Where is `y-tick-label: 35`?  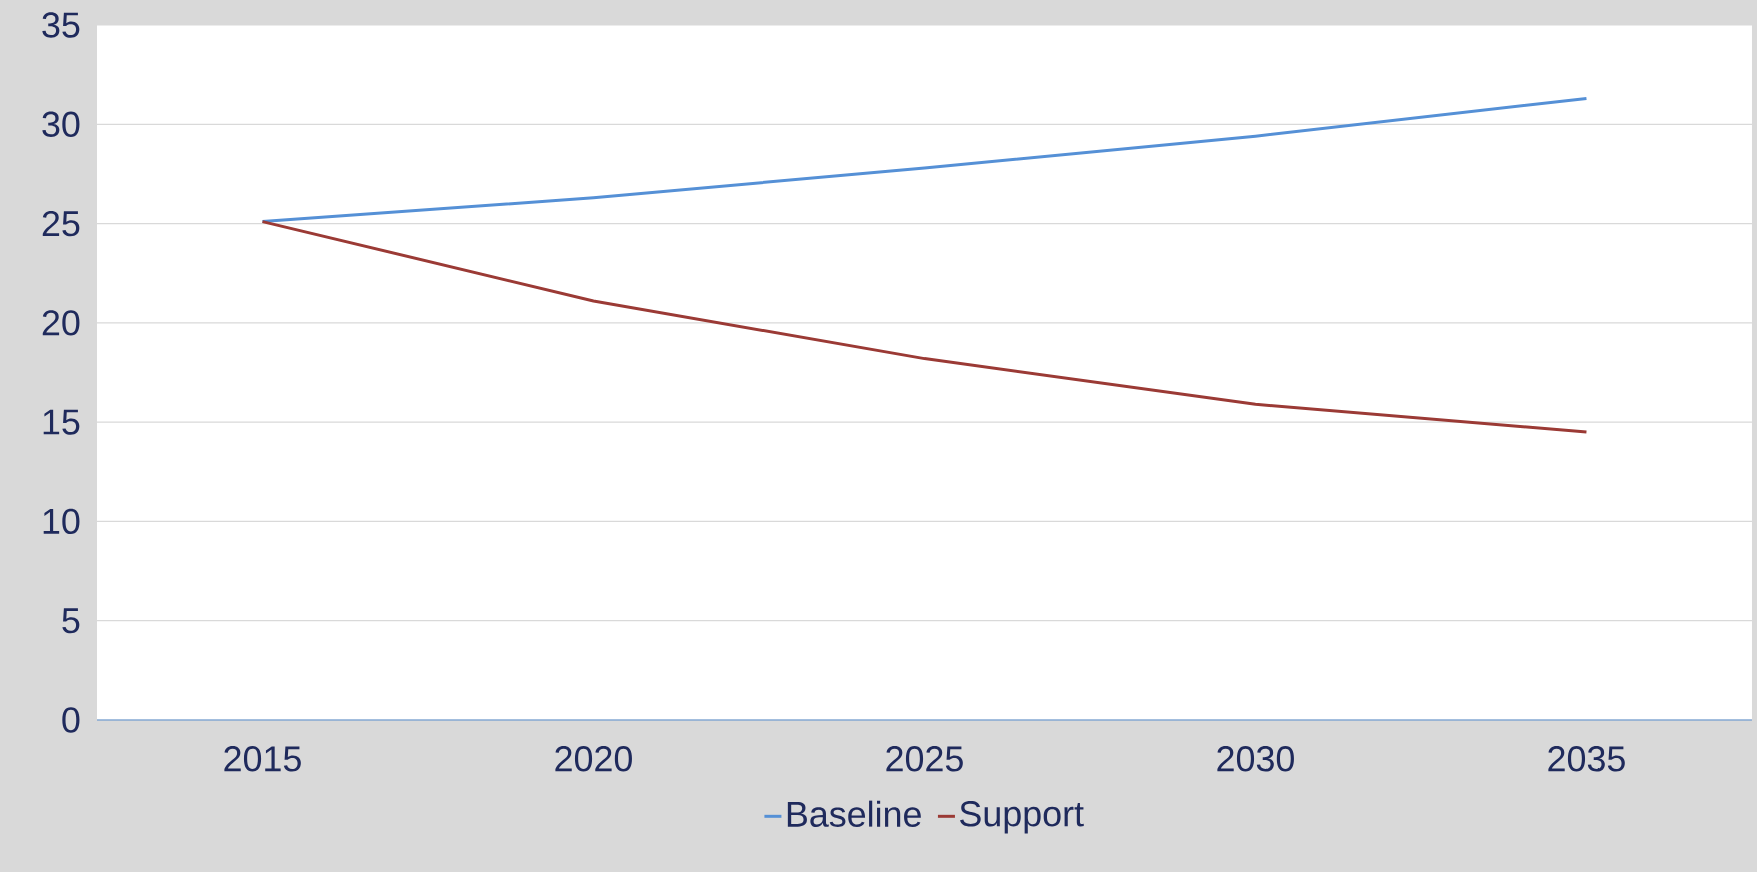
y-tick-label: 35 is located at coordinates (61, 25).